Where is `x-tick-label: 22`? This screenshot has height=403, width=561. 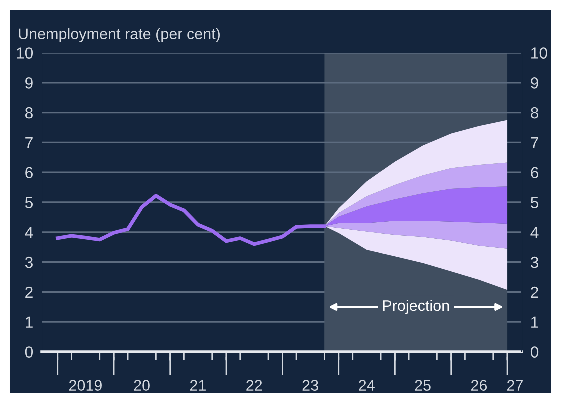
x-tick-label: 22 is located at coordinates (254, 385).